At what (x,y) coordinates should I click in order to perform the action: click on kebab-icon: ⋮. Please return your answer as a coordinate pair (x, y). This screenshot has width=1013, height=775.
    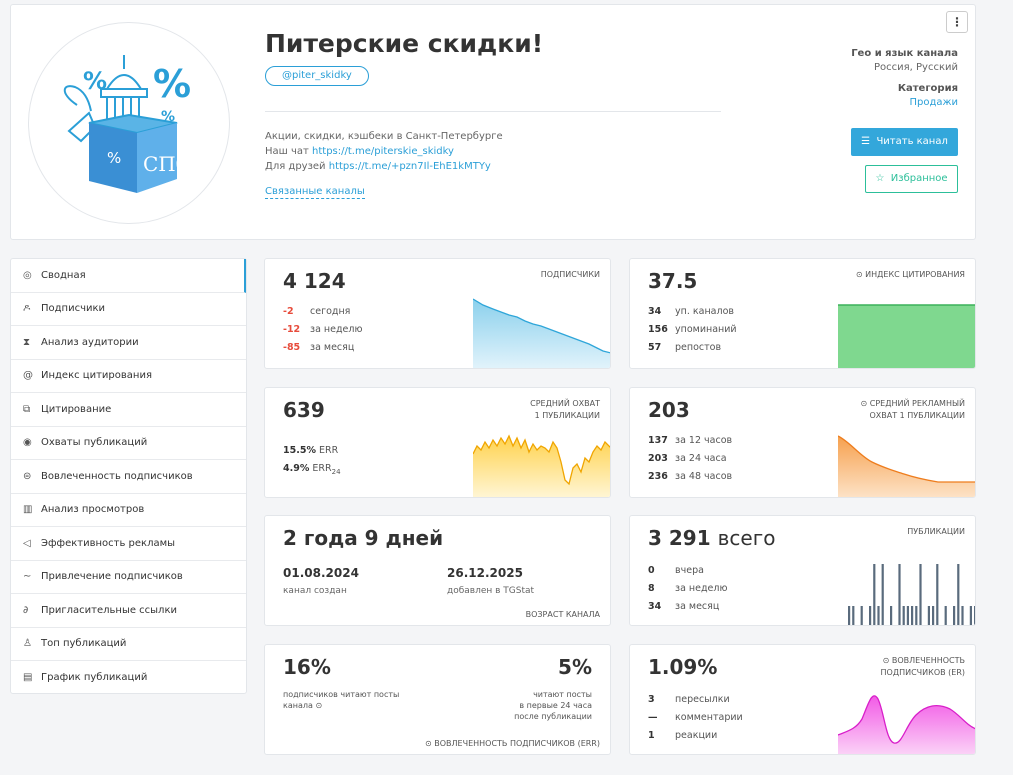
    Looking at the image, I should click on (957, 22).